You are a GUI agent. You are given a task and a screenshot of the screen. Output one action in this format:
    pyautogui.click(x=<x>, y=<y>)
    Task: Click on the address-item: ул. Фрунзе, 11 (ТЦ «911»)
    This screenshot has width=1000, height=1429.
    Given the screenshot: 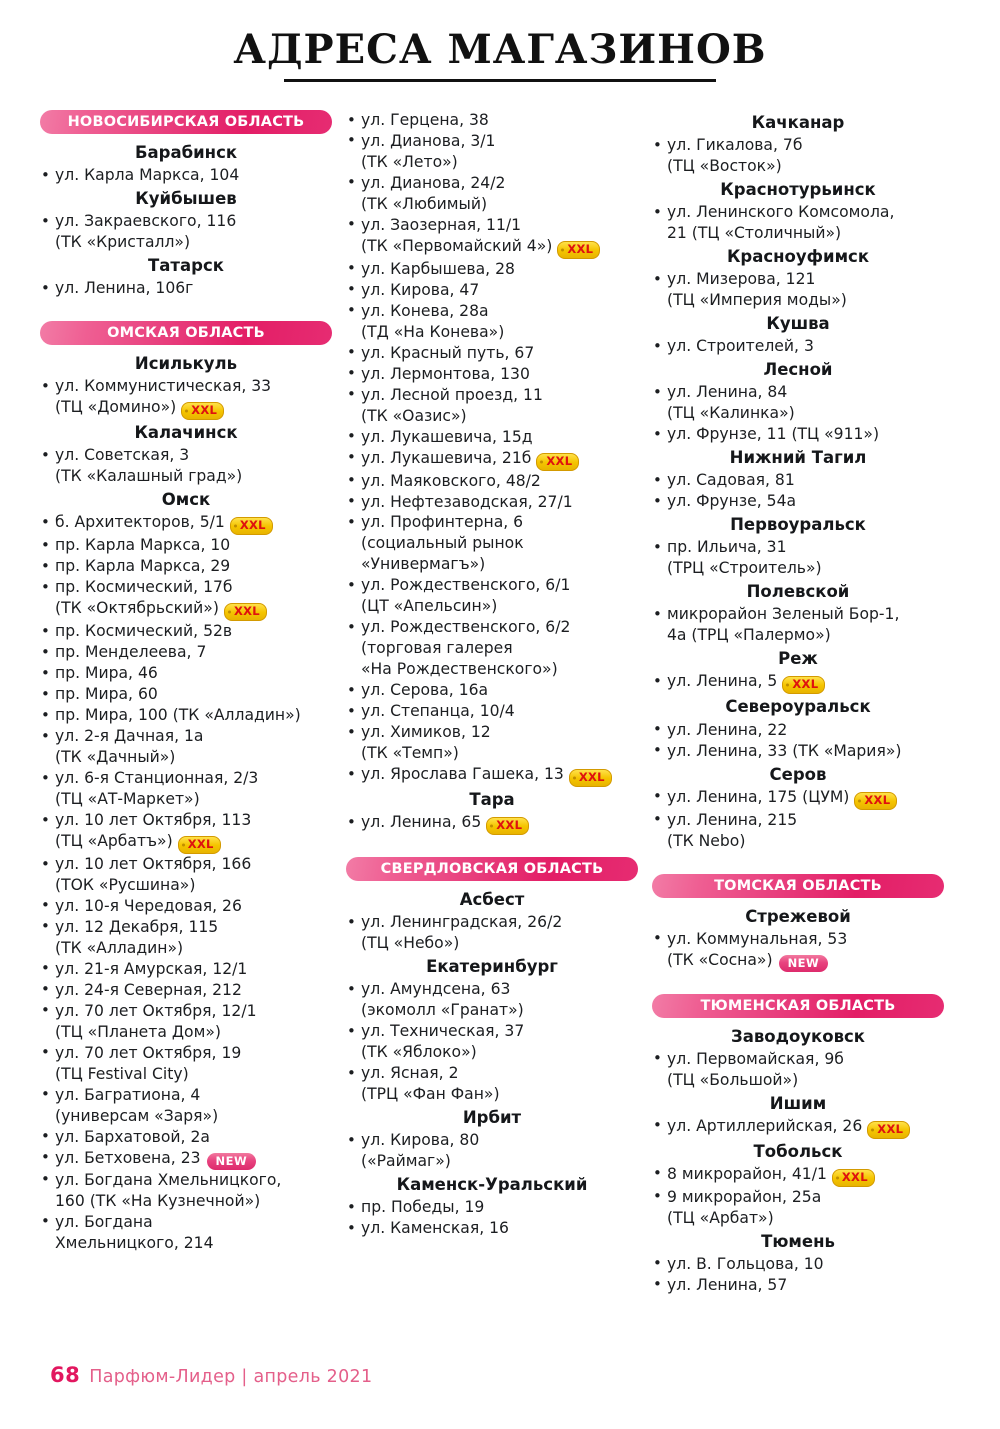 What is the action you would take?
    pyautogui.click(x=798, y=434)
    